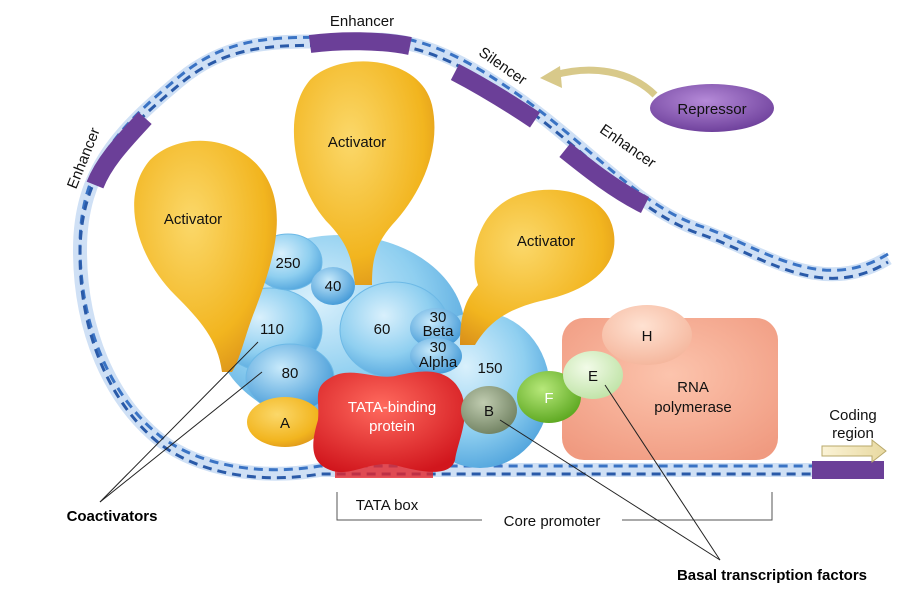 The width and height of the screenshot is (915, 600). Describe the element at coordinates (287, 263) in the screenshot. I see `subunit-250-label: 250` at that location.